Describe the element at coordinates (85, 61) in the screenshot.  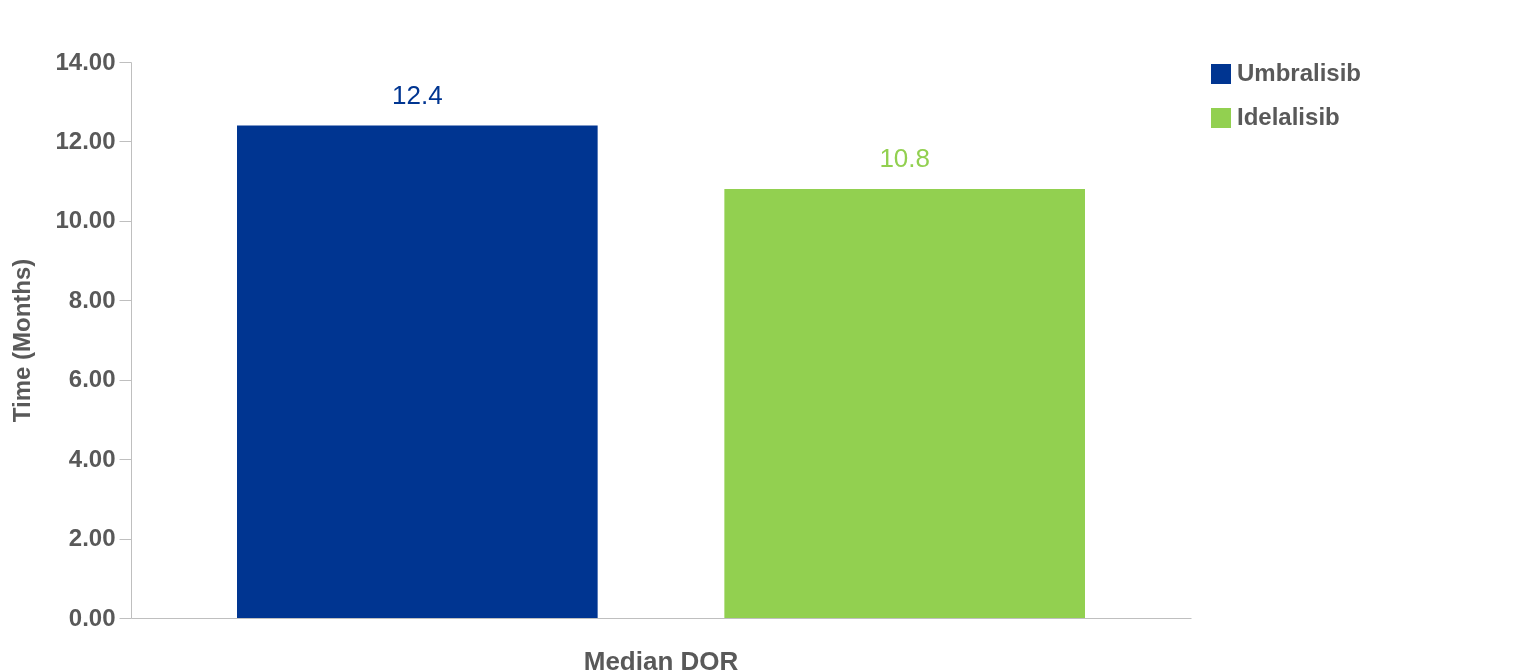
I see `y-tick-label: 14.00` at that location.